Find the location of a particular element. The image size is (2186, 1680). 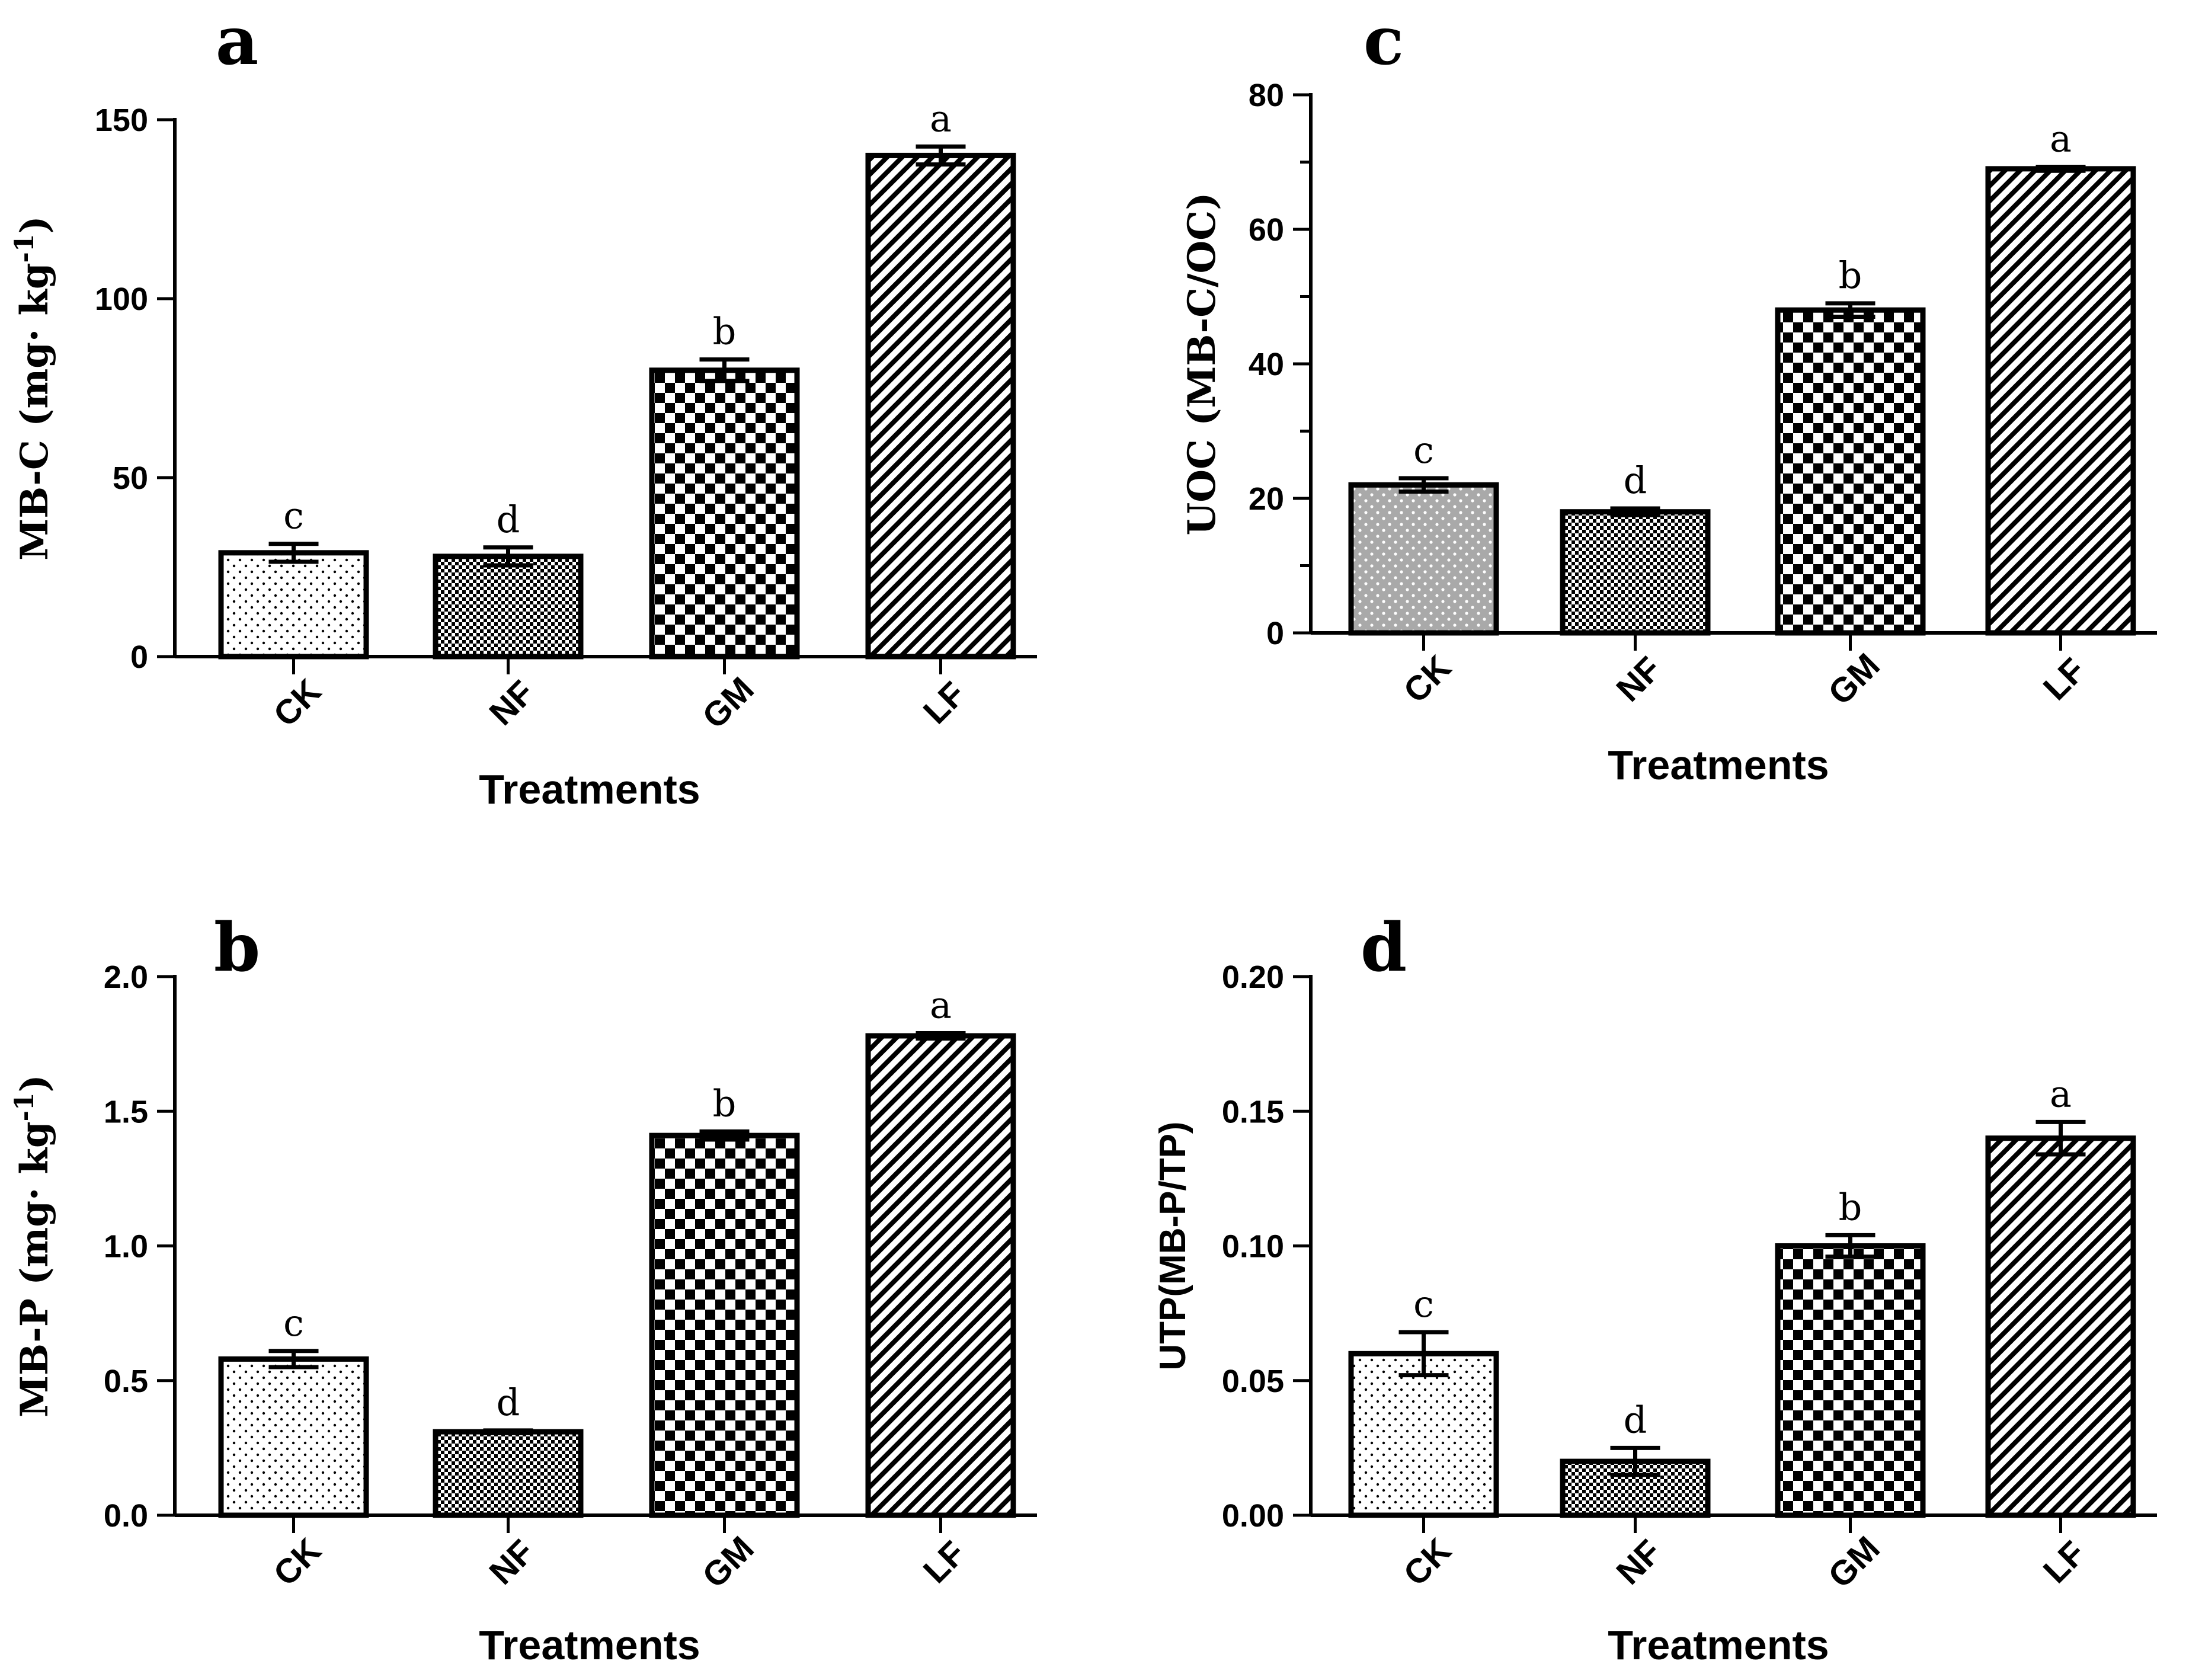

y-tick-label: 40 is located at coordinates (1266, 364).